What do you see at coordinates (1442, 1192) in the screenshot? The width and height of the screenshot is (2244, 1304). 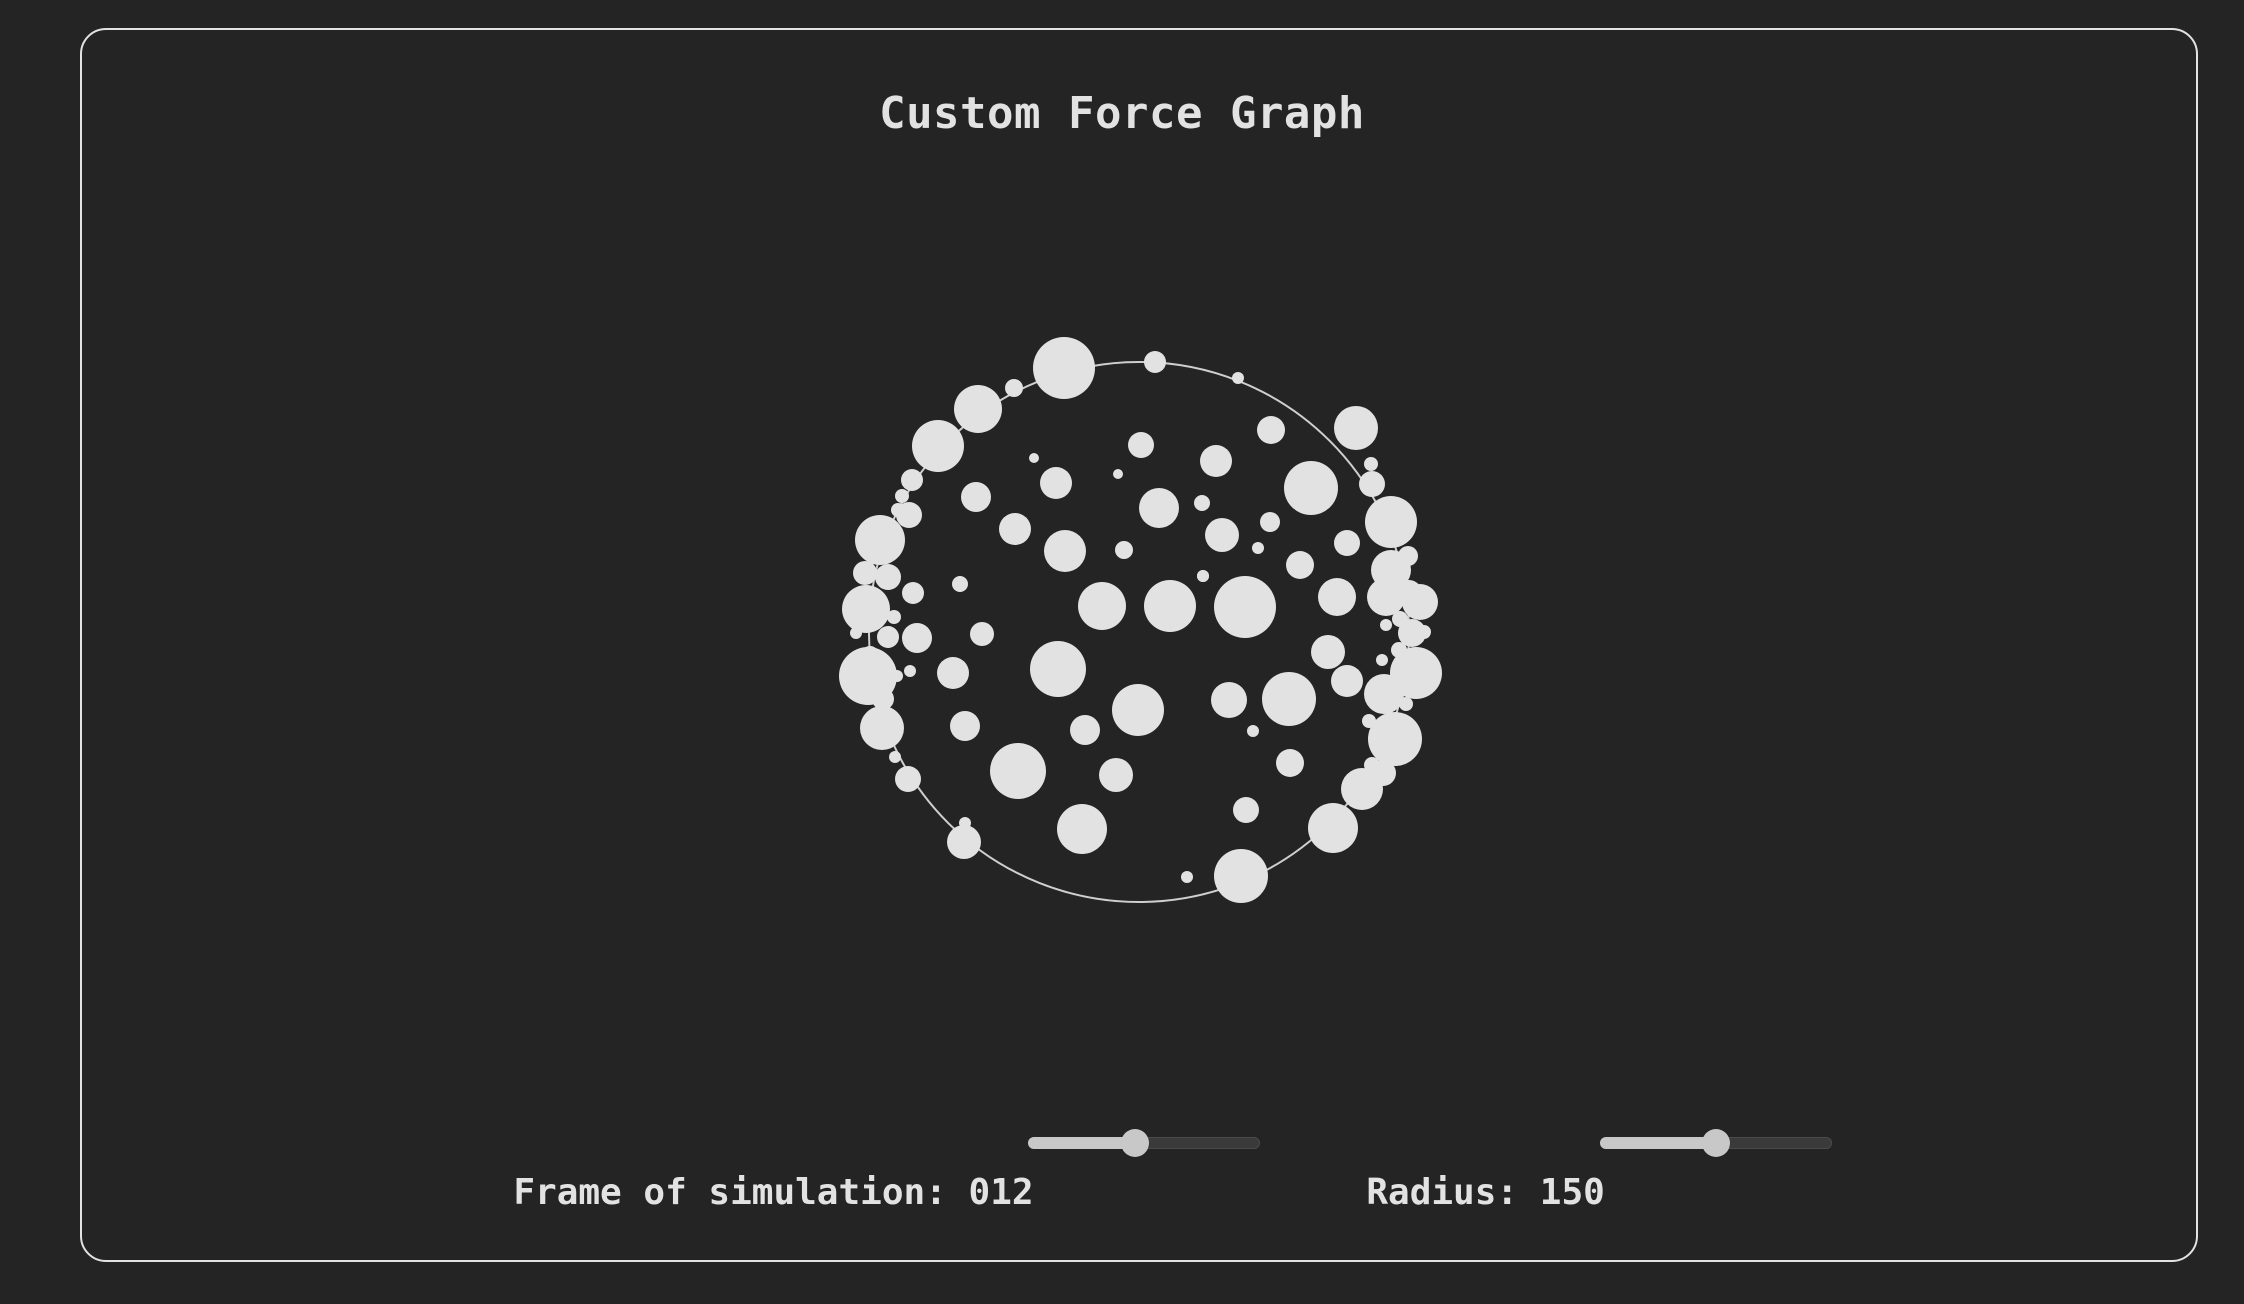 I see `radius-label-text: Radius:` at bounding box center [1442, 1192].